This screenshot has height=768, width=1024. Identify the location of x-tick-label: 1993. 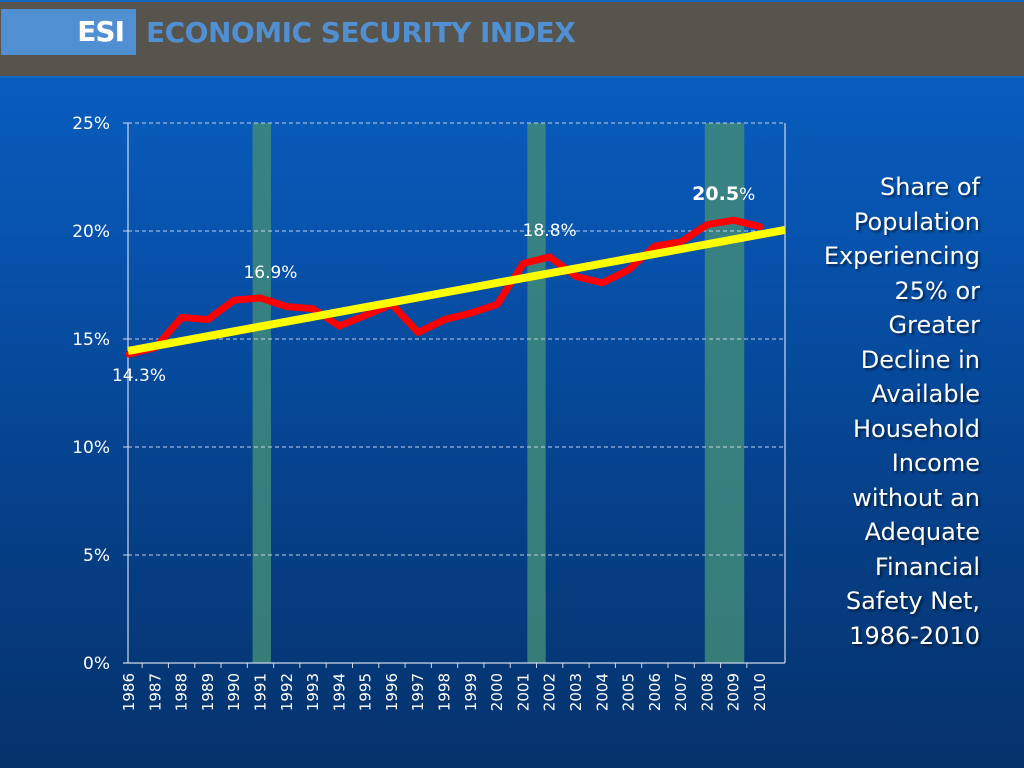
(313, 692).